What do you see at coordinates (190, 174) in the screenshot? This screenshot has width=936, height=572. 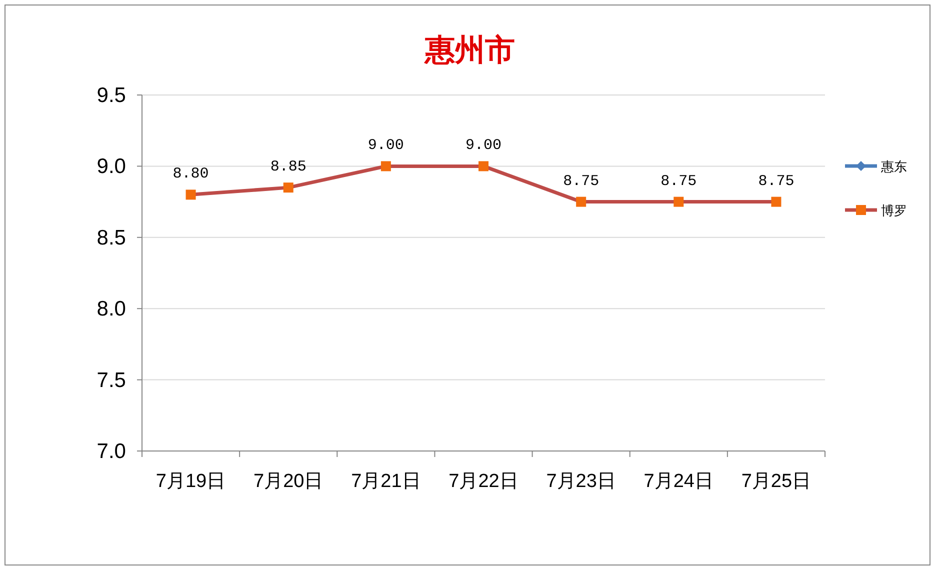 I see `data-label: 8.80` at bounding box center [190, 174].